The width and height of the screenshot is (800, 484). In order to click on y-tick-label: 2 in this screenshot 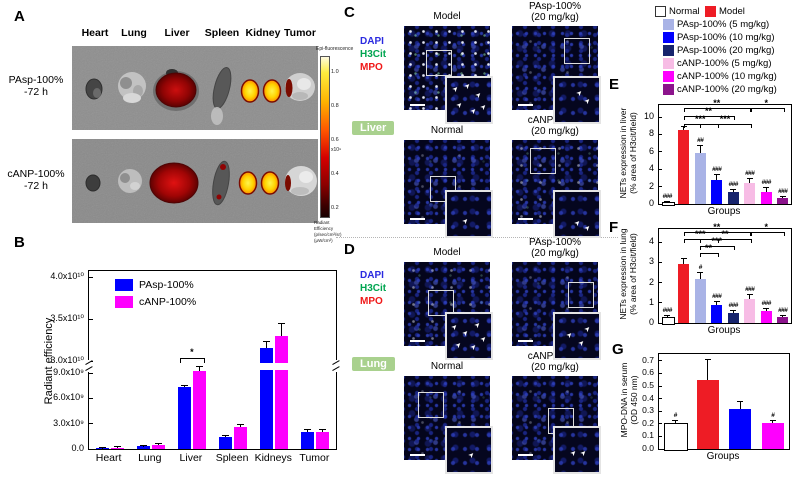, I will do `click(651, 185)`.